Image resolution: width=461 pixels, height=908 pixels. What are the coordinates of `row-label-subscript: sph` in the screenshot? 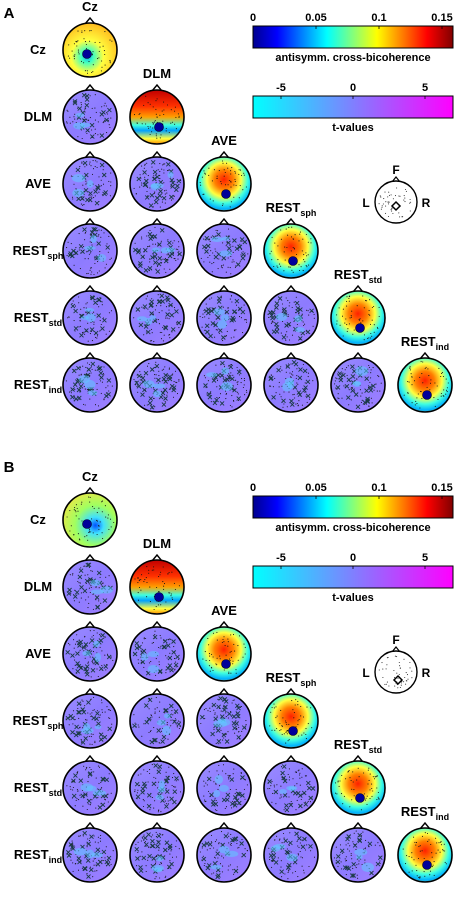 It's located at (55, 726).